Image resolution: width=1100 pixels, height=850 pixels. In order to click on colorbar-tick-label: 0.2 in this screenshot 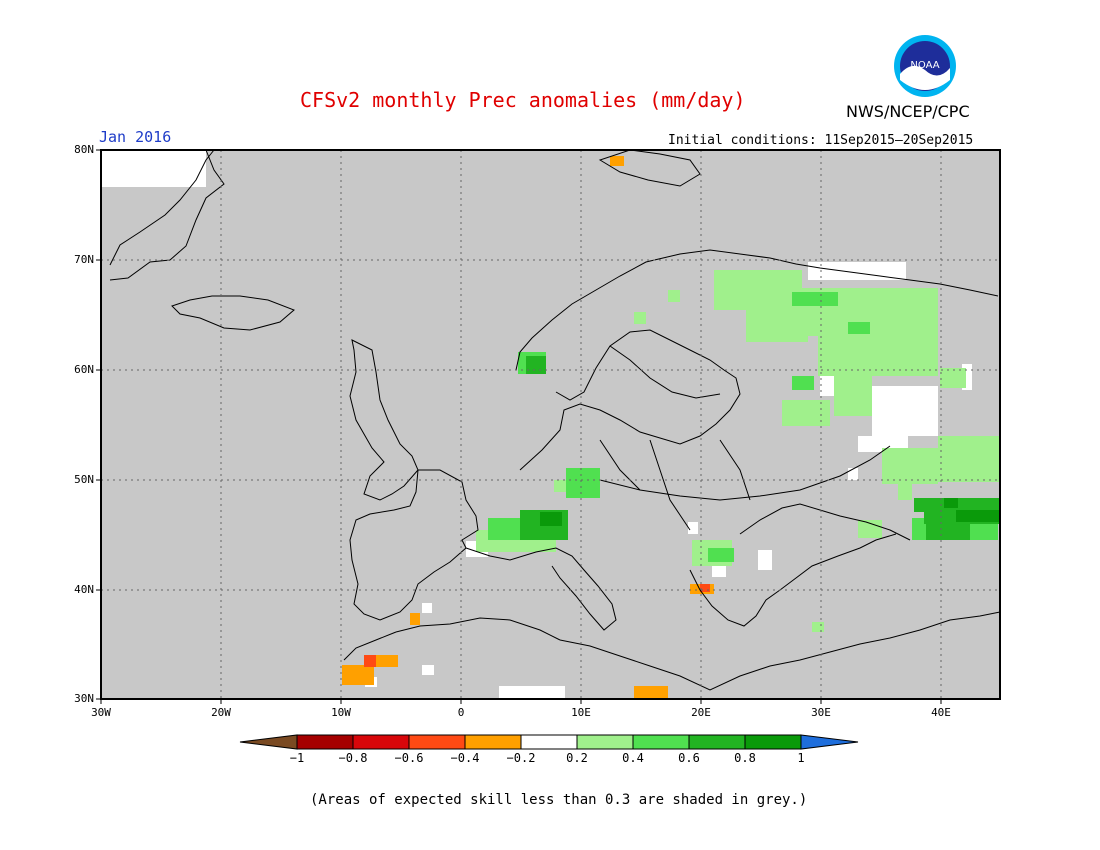, I will do `click(577, 758)`.